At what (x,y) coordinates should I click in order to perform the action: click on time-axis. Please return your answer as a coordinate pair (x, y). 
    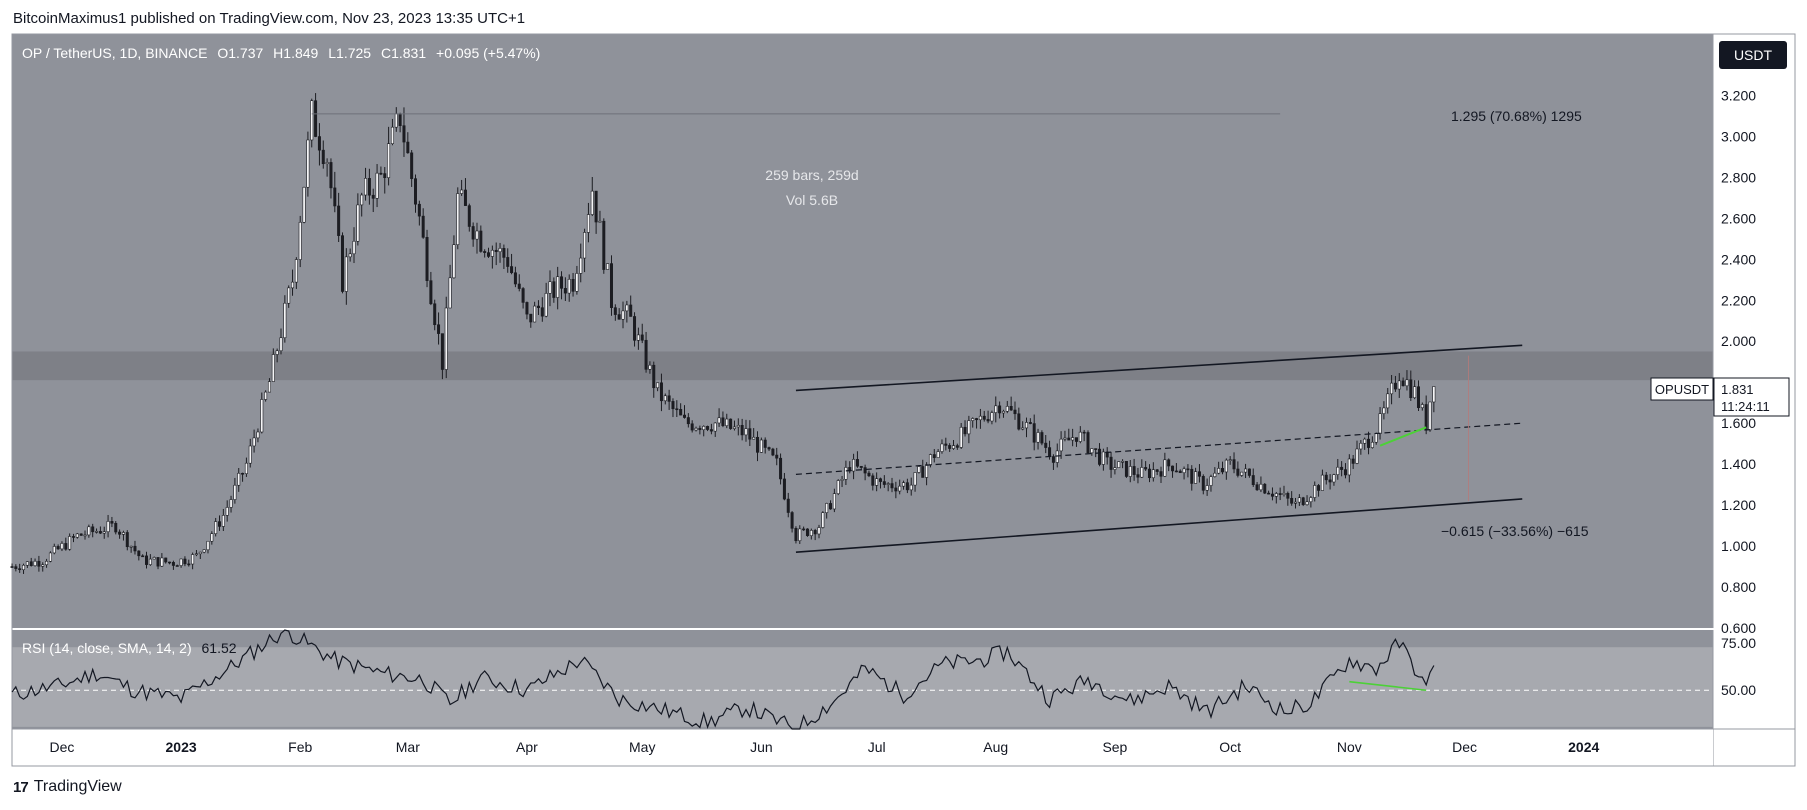
    Looking at the image, I should click on (862, 747).